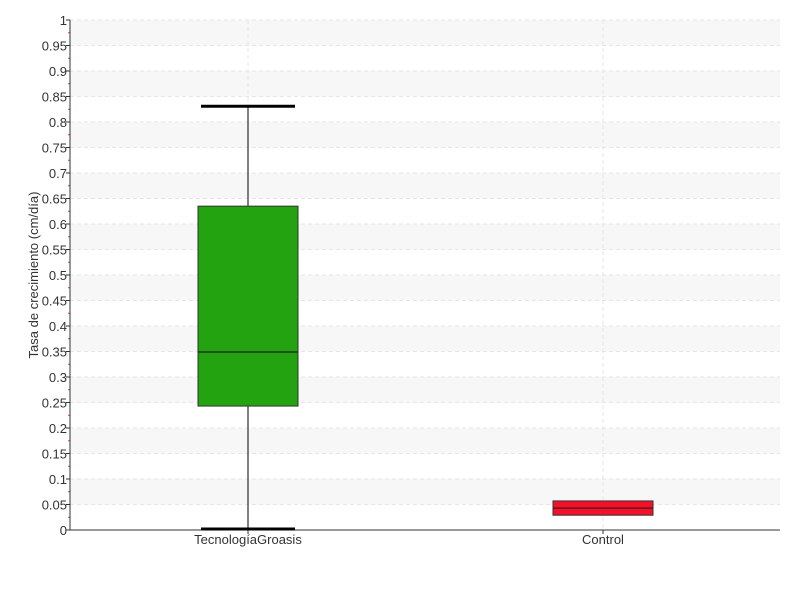 This screenshot has width=800, height=604. What do you see at coordinates (54, 505) in the screenshot?
I see `y-tick-label: 0.05` at bounding box center [54, 505].